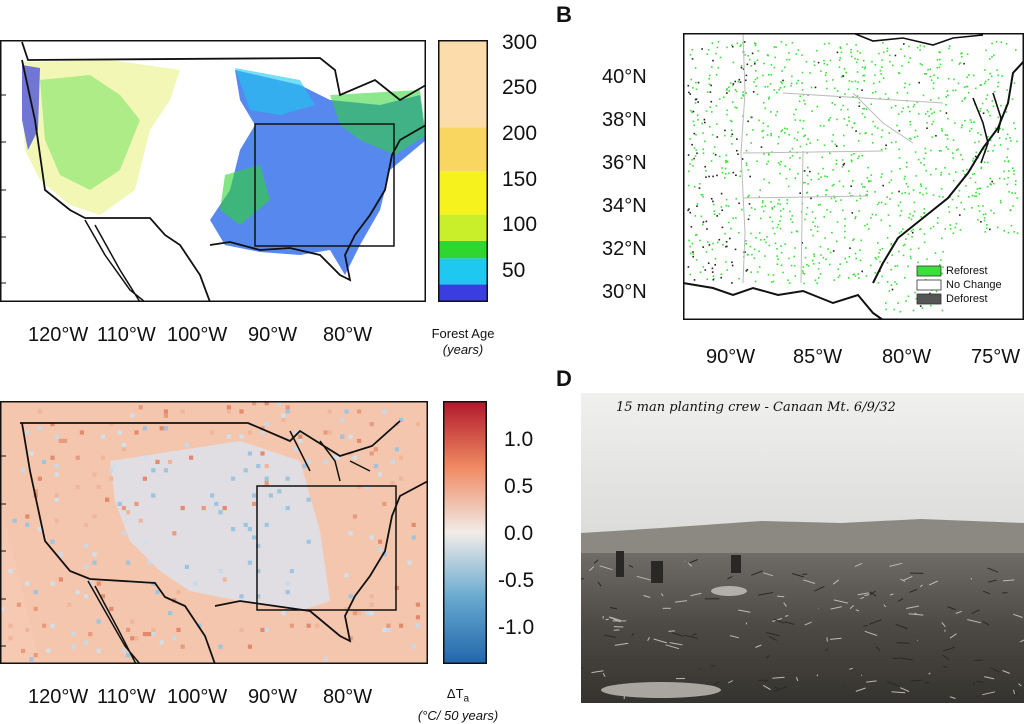 This screenshot has width=1024, height=724. What do you see at coordinates (4, 532) in the screenshot?
I see `map-c-yticks` at bounding box center [4, 532].